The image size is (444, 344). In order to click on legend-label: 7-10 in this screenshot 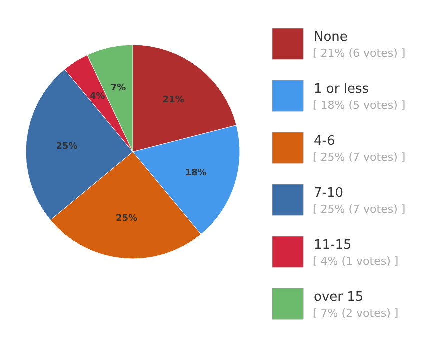, I will do `click(329, 193)`.